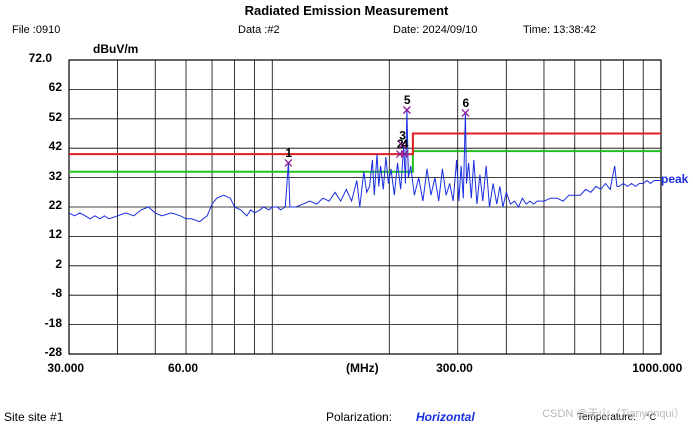  What do you see at coordinates (675, 179) in the screenshot?
I see `series-label-peak: peak` at bounding box center [675, 179].